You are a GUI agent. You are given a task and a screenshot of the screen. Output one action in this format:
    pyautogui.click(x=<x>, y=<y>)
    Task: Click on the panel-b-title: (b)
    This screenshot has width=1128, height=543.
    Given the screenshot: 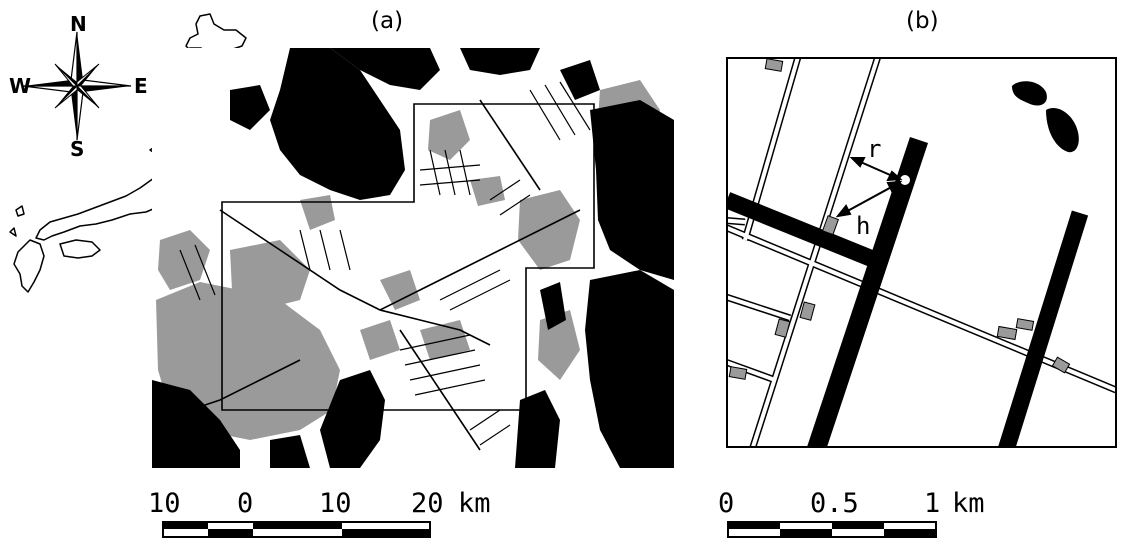 What is the action you would take?
    pyautogui.click(x=922, y=21)
    